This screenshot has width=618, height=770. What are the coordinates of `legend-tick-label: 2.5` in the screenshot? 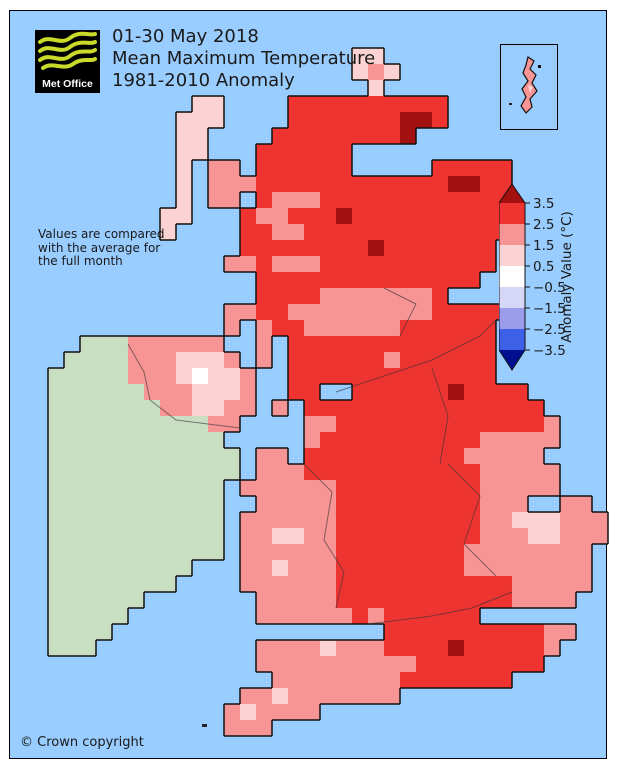 It's located at (543, 225).